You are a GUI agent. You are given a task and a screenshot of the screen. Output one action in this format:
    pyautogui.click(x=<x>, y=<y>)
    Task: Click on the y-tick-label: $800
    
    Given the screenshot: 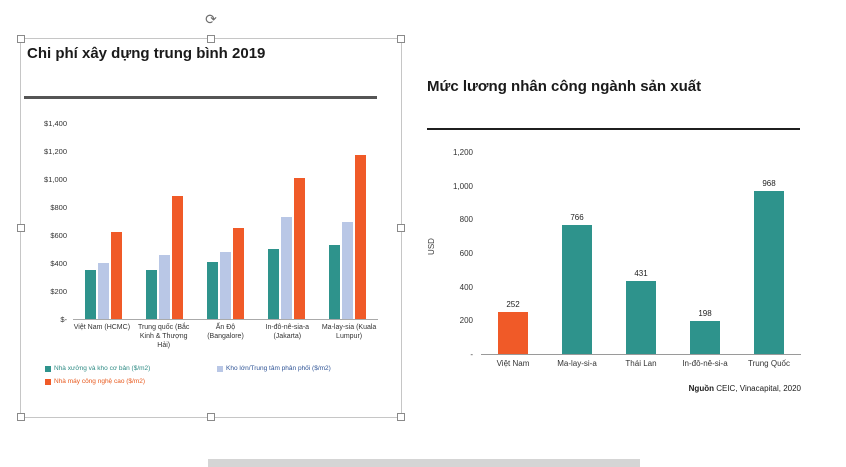 What is the action you would take?
    pyautogui.click(x=58, y=207)
    